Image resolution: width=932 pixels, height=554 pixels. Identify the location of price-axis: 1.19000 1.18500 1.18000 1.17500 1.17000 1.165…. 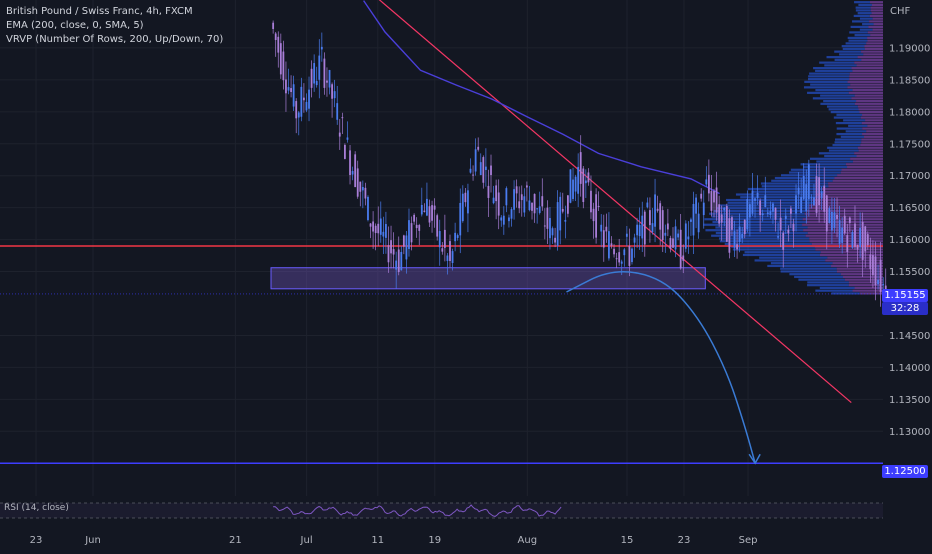
(909, 240).